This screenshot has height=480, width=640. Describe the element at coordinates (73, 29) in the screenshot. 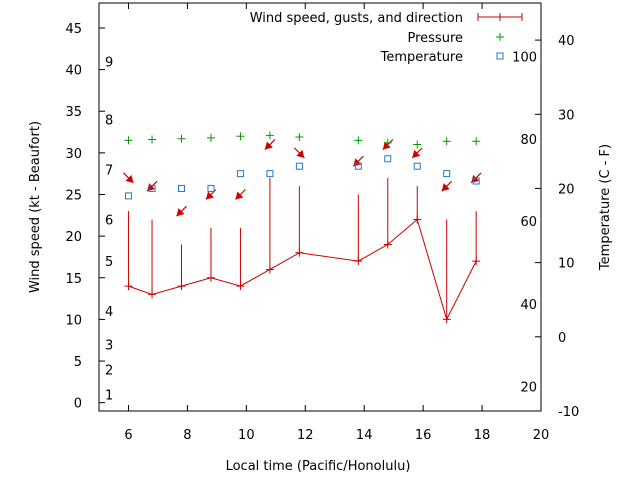

I see `y-tick-label: 45` at that location.